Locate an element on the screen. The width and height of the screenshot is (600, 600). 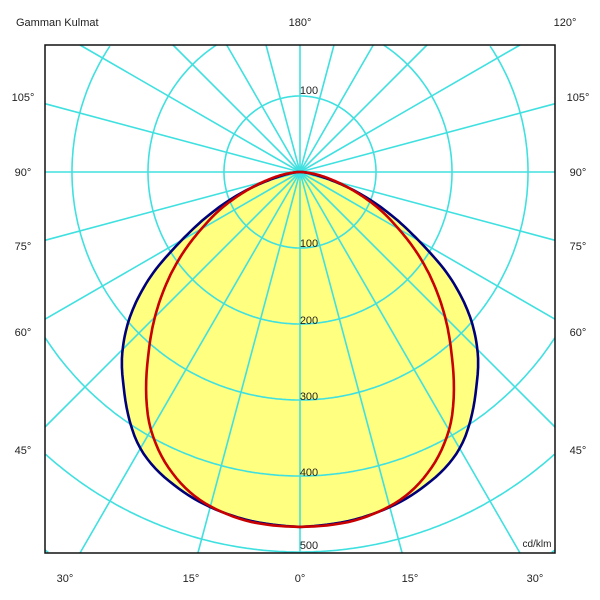
top-label-120: 120° is located at coordinates (565, 23).